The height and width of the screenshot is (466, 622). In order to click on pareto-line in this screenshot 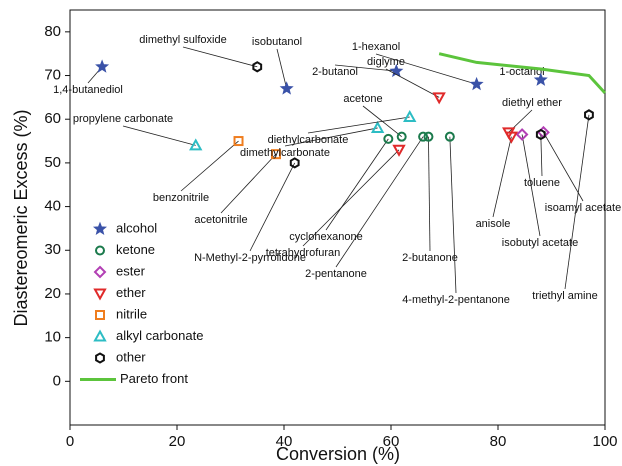, I will do `click(522, 73)`.